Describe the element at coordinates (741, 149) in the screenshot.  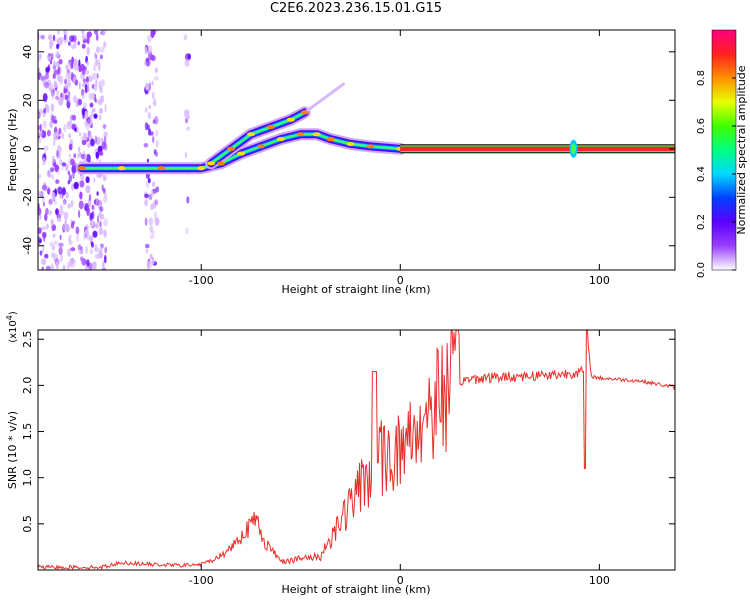
I see `colorbar-label: Normalized spectral amplitude` at that location.